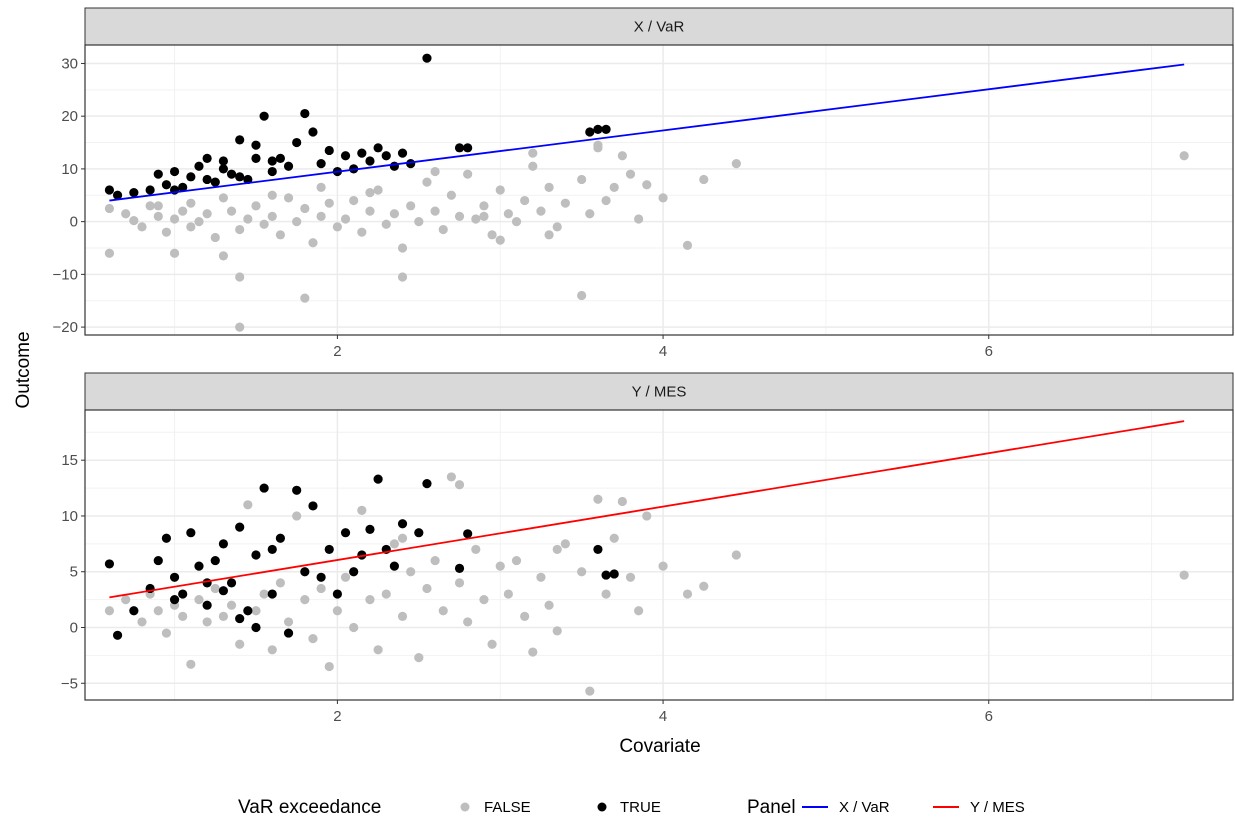  I want to click on y-tick-label: 0, so click(74, 222).